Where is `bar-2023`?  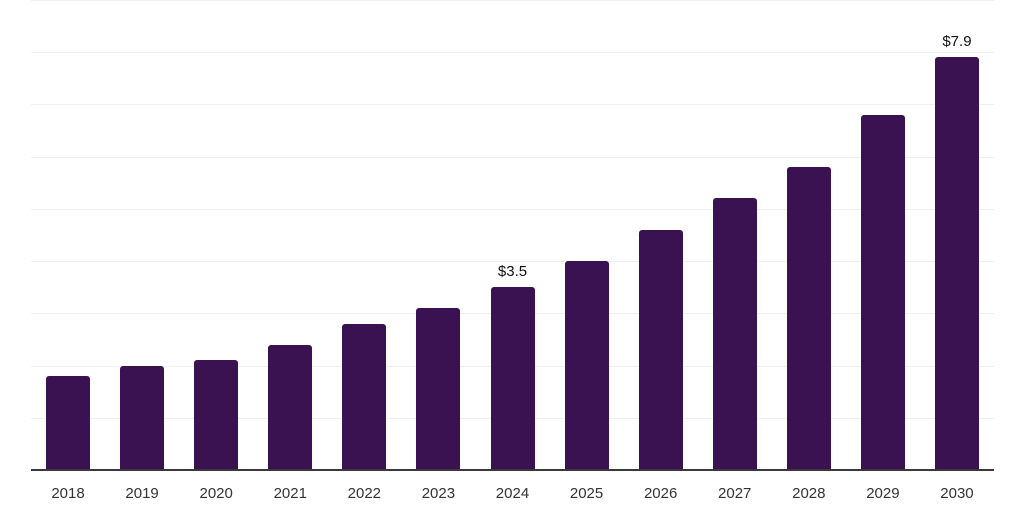
bar-2023 is located at coordinates (438, 389).